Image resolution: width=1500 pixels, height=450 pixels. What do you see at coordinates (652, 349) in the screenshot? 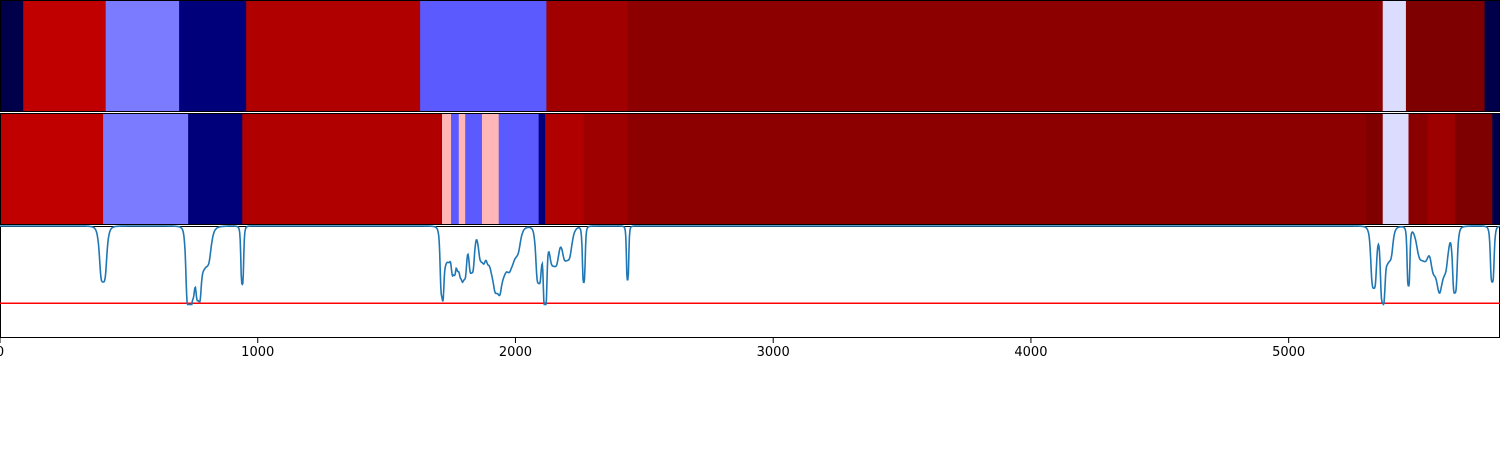
I see `x-axis: 0 1000 2000 3000 4000 5000` at bounding box center [652, 349].